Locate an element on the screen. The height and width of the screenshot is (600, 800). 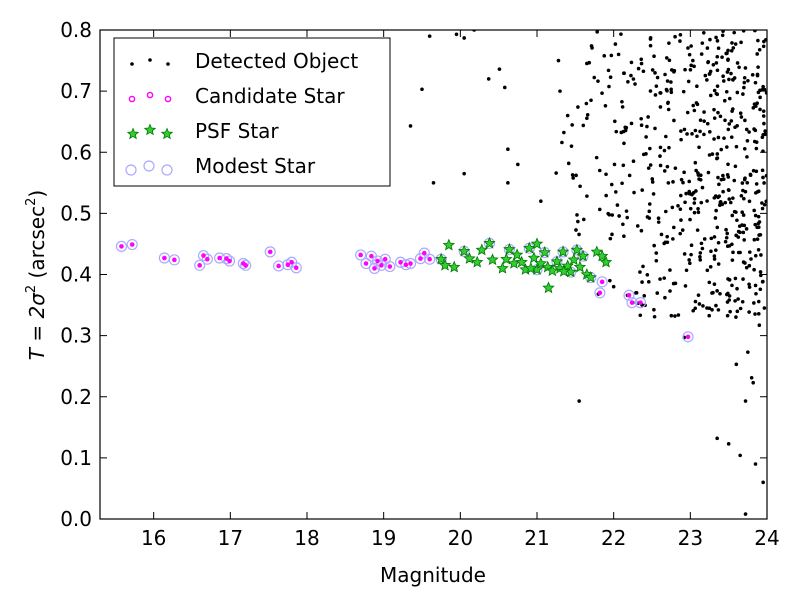
y-axis-label-prefix: T = 2σ is located at coordinates (37, 326).